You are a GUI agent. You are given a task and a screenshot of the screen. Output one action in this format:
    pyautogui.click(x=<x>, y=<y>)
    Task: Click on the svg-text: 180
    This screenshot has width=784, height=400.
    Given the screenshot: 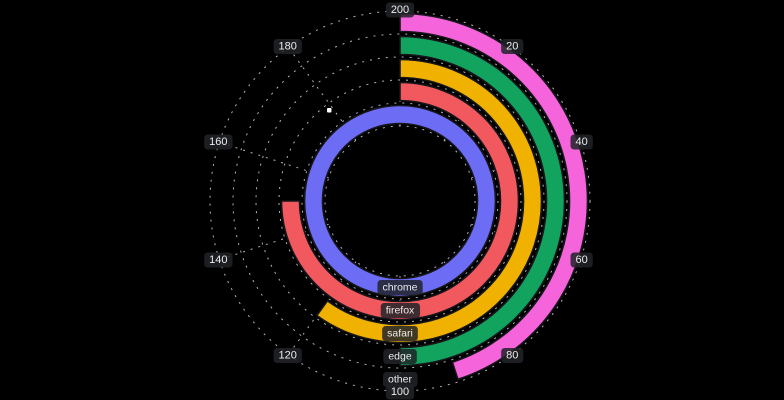 What is the action you would take?
    pyautogui.click(x=288, y=46)
    